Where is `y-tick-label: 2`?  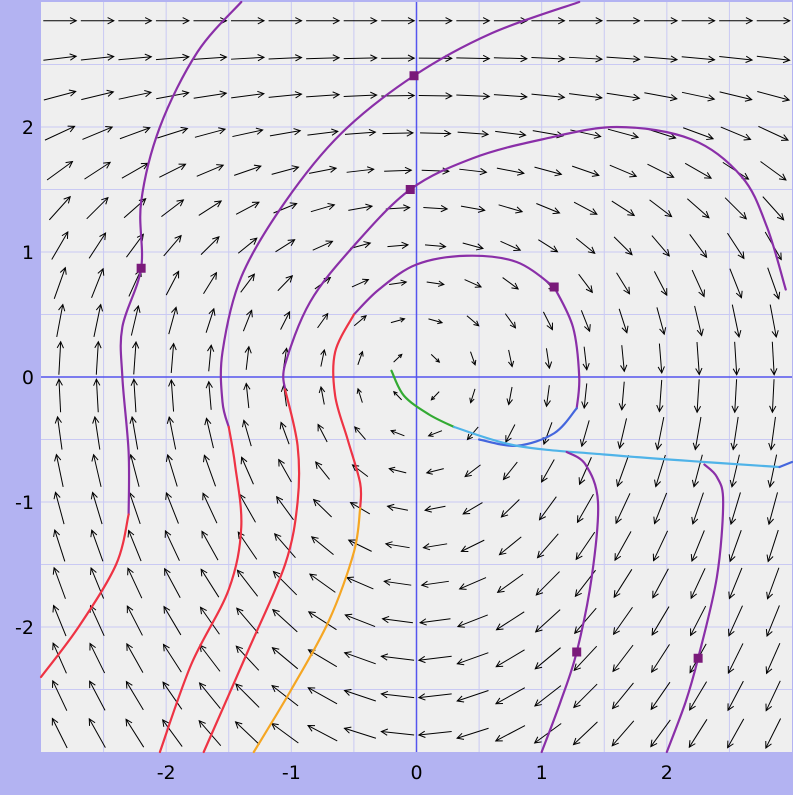
y-tick-label: 2 is located at coordinates (28, 128).